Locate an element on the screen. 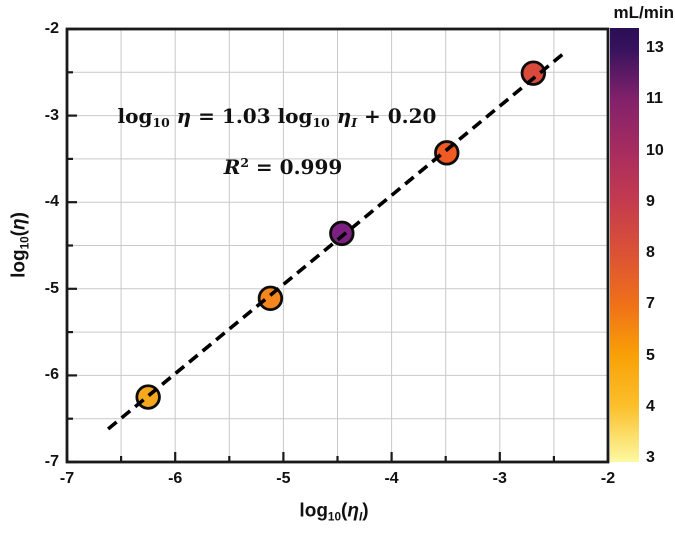 The image size is (675, 534). colorbar-gradient is located at coordinates (624, 245).